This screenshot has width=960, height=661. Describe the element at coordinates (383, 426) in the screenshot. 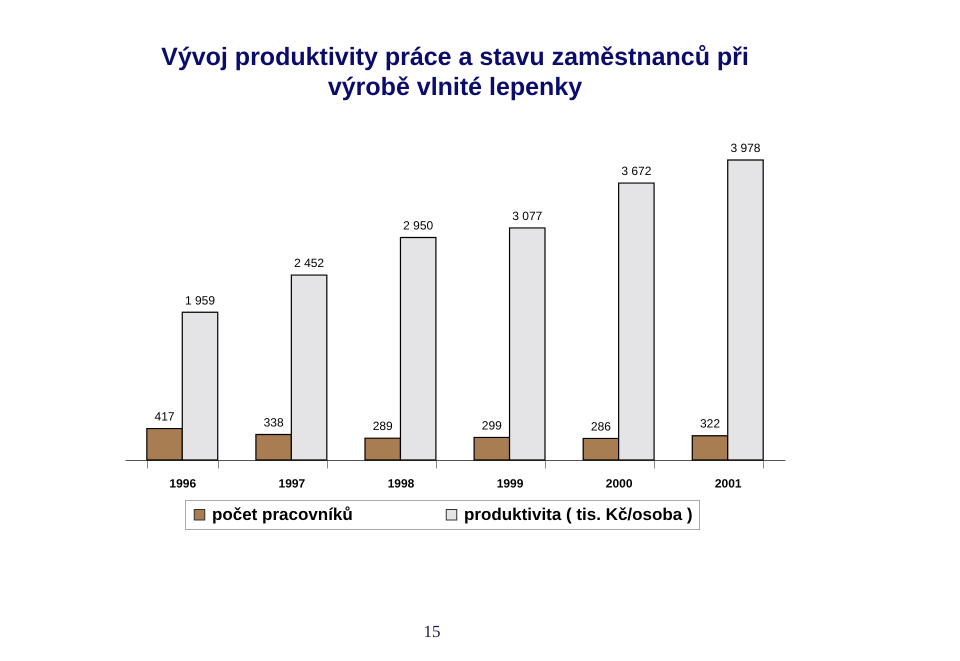

I see `data-label: 289` at that location.